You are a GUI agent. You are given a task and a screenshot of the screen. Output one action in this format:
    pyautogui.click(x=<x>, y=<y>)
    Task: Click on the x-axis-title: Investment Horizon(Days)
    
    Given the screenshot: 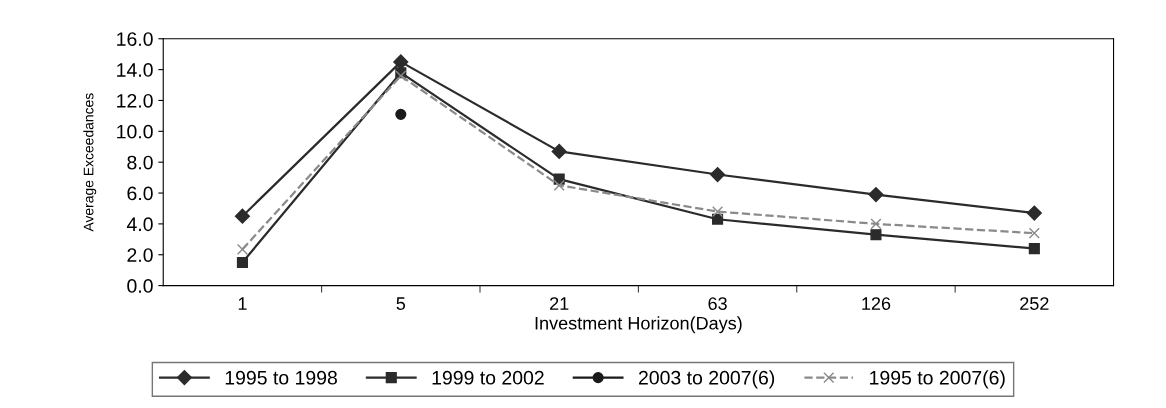 What is the action you would take?
    pyautogui.click(x=638, y=325)
    